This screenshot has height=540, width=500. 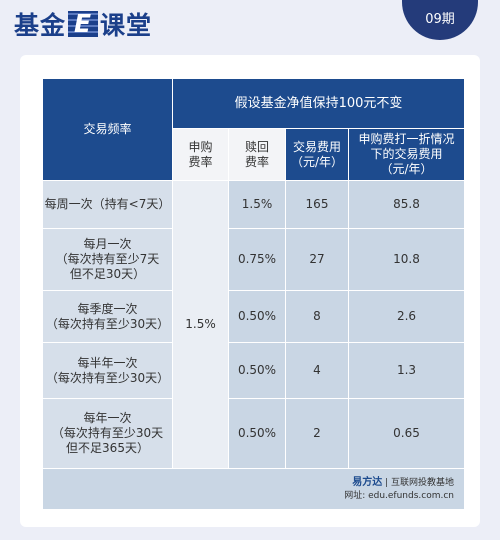 I want to click on header-cell: 交易费用 （元/年）, so click(x=317, y=154).